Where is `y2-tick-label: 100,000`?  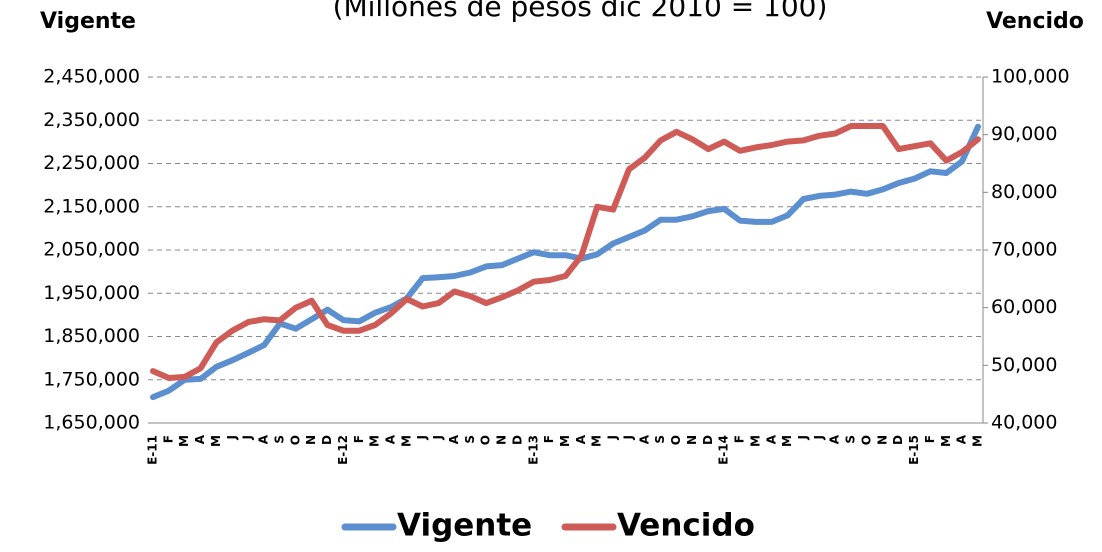 y2-tick-label: 100,000 is located at coordinates (1030, 77).